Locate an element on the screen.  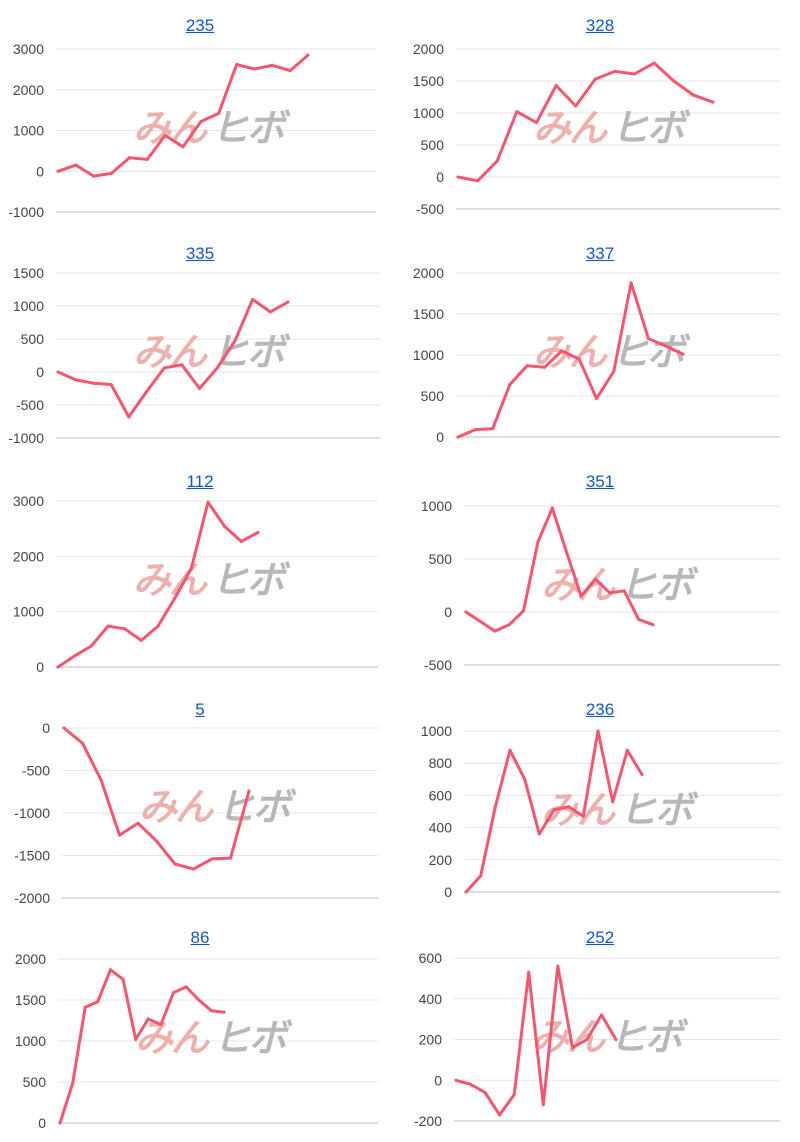
y-tick-label: -1000 is located at coordinates (32, 813).